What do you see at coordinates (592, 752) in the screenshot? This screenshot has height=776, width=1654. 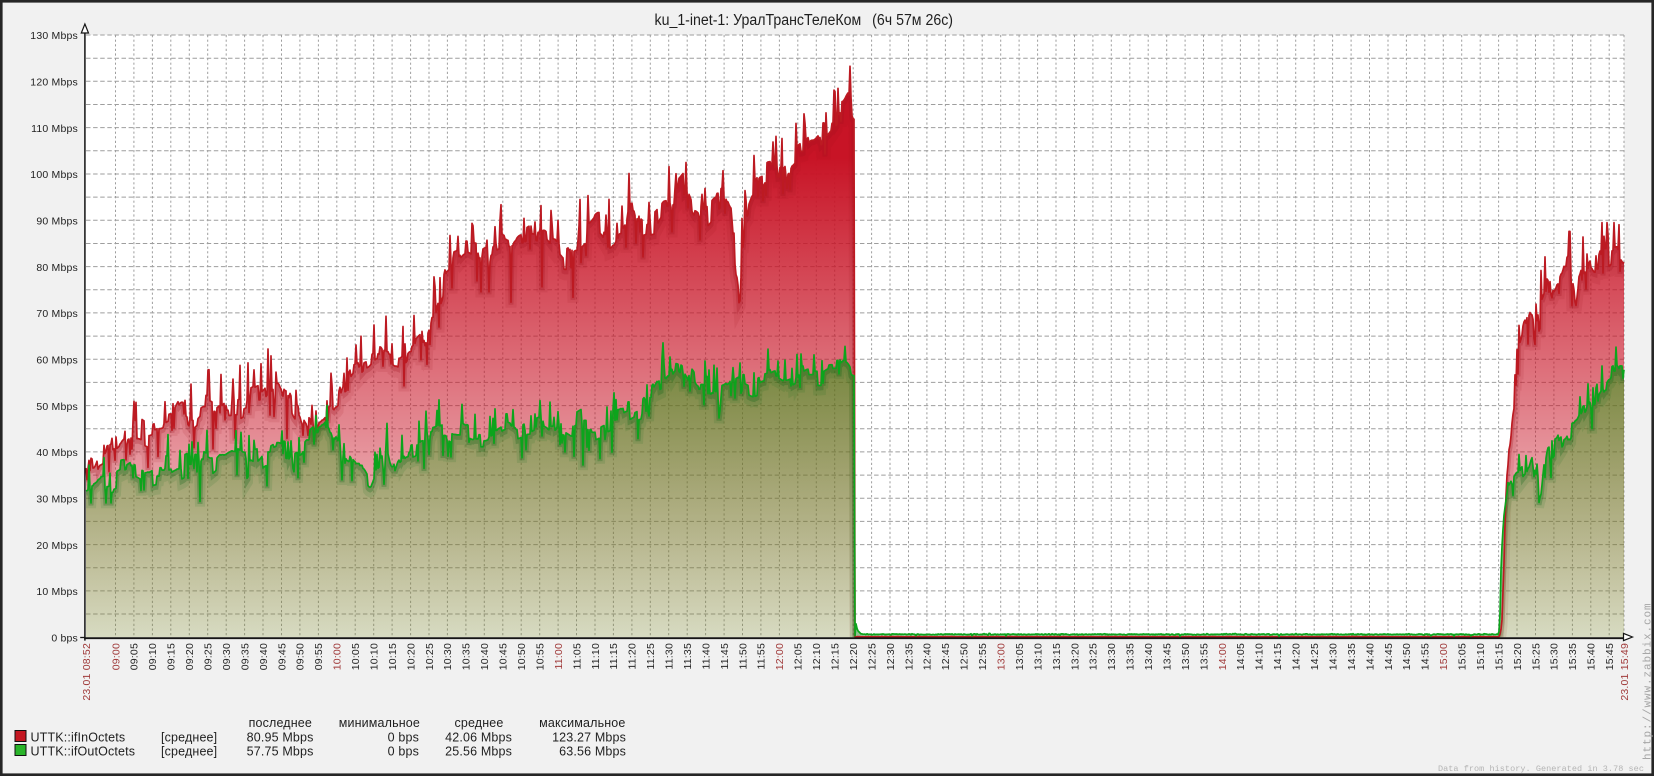 I see `svg-text: 63.56 Mbps` at bounding box center [592, 752].